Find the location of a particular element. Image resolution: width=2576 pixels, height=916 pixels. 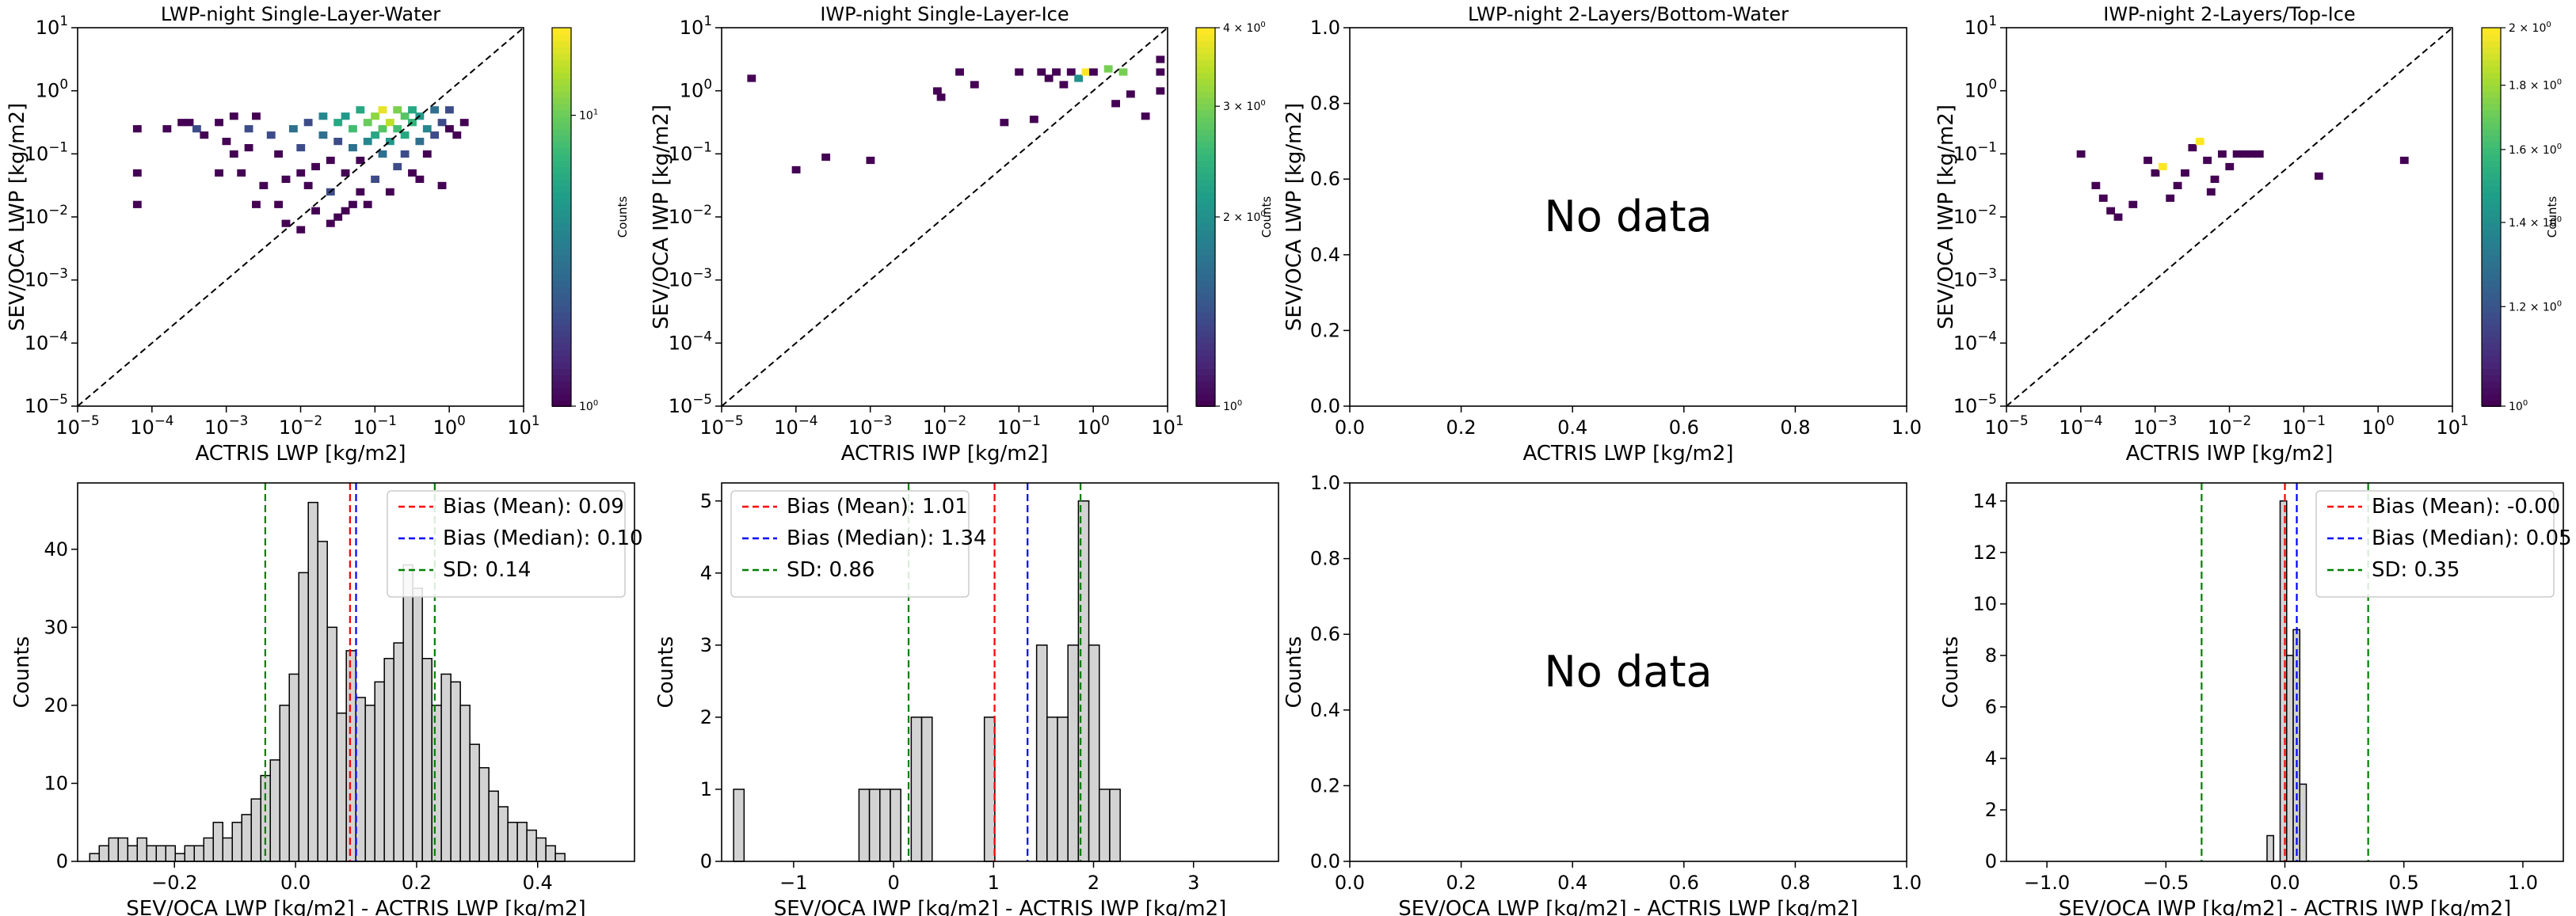

legend-label: SD: 0.35 is located at coordinates (2416, 570).